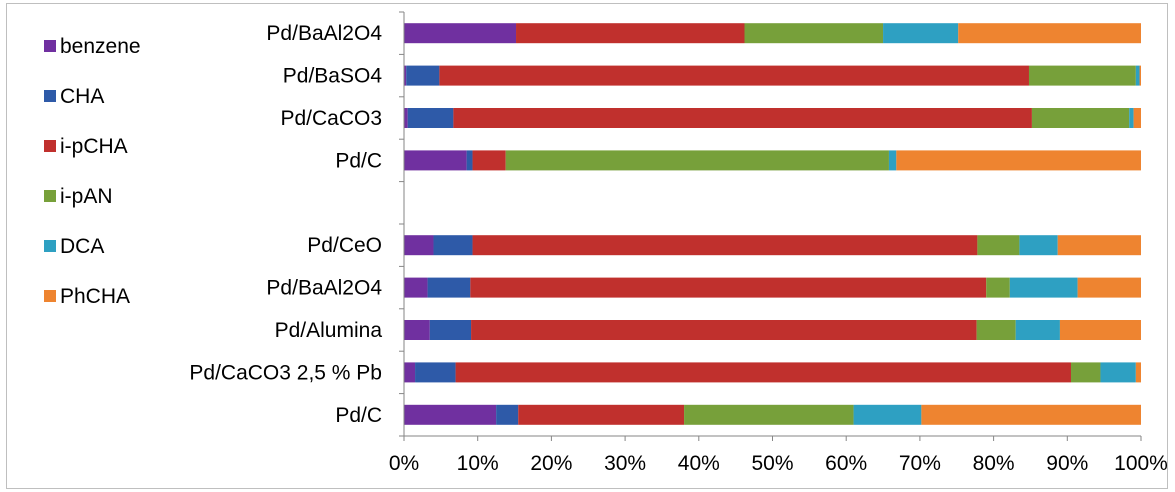 This screenshot has height=492, width=1175. What do you see at coordinates (404, 463) in the screenshot?
I see `x-tick-label: 0%` at bounding box center [404, 463].